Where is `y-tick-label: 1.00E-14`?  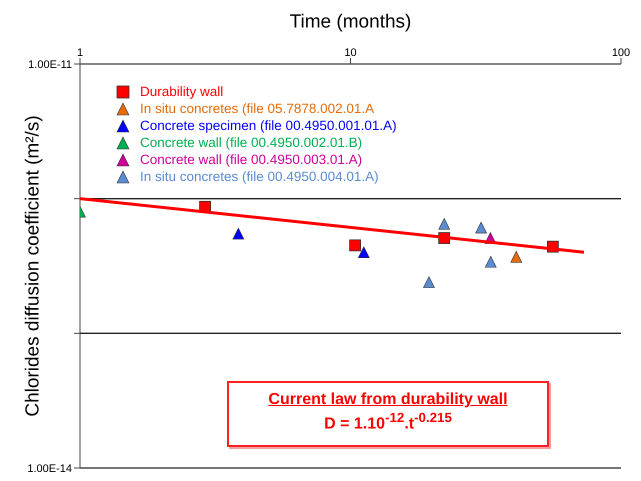
y-tick-label: 1.00E-14 is located at coordinates (49, 468).